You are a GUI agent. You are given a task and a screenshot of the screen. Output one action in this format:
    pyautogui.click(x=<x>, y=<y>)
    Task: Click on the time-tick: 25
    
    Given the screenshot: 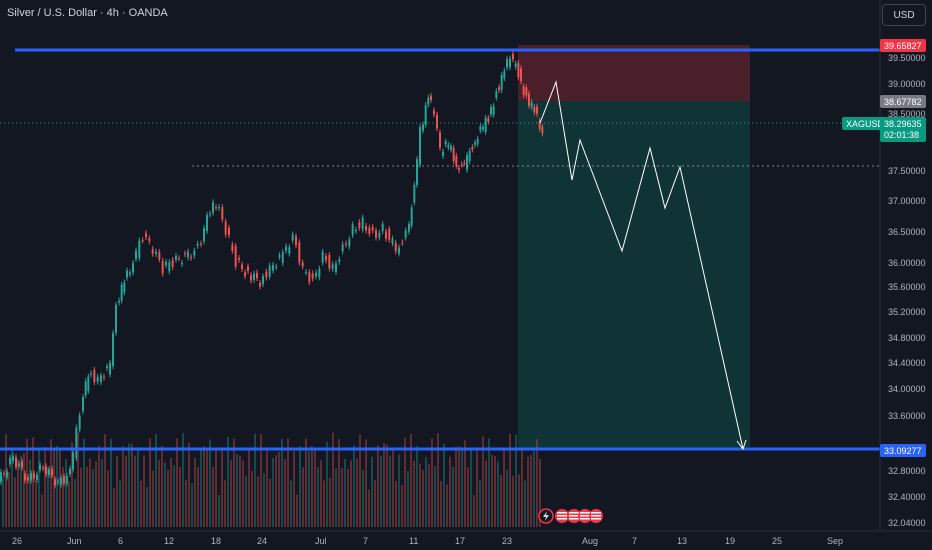 What is the action you would take?
    pyautogui.click(x=777, y=541)
    